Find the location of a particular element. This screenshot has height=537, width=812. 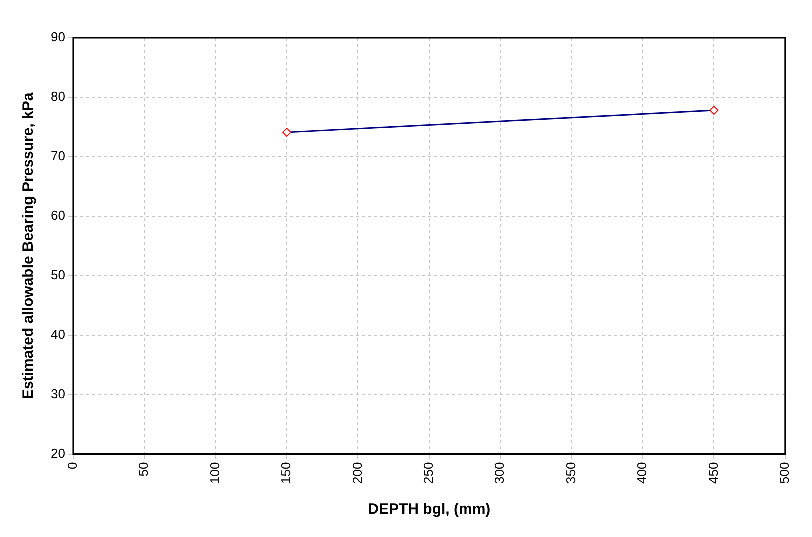

x-tick-label: 150 is located at coordinates (286, 473).